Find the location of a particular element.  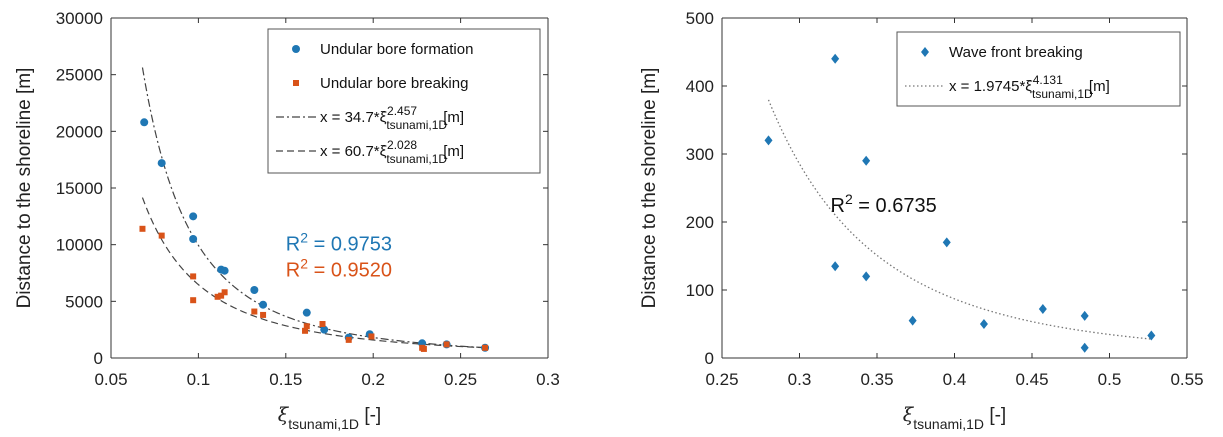

legend-label-series-1: Undular bore breaking is located at coordinates (394, 83).